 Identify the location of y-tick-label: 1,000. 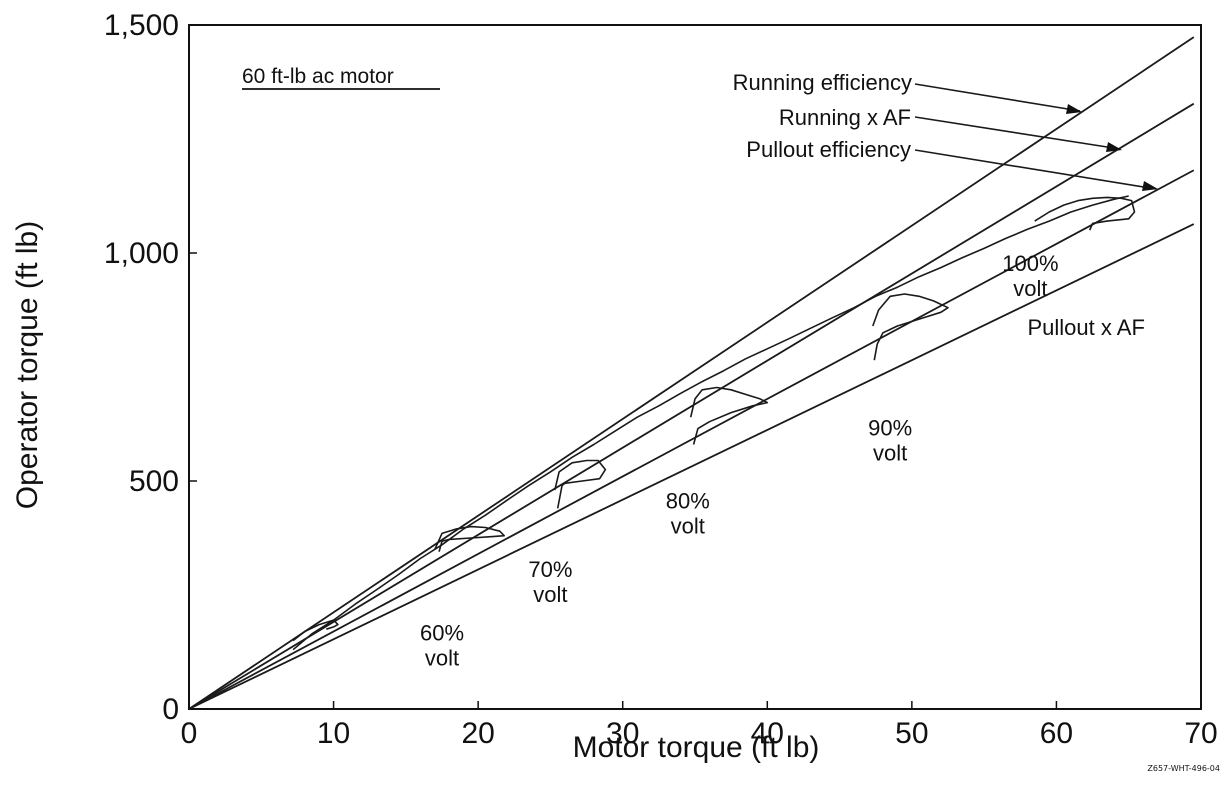
(141, 253).